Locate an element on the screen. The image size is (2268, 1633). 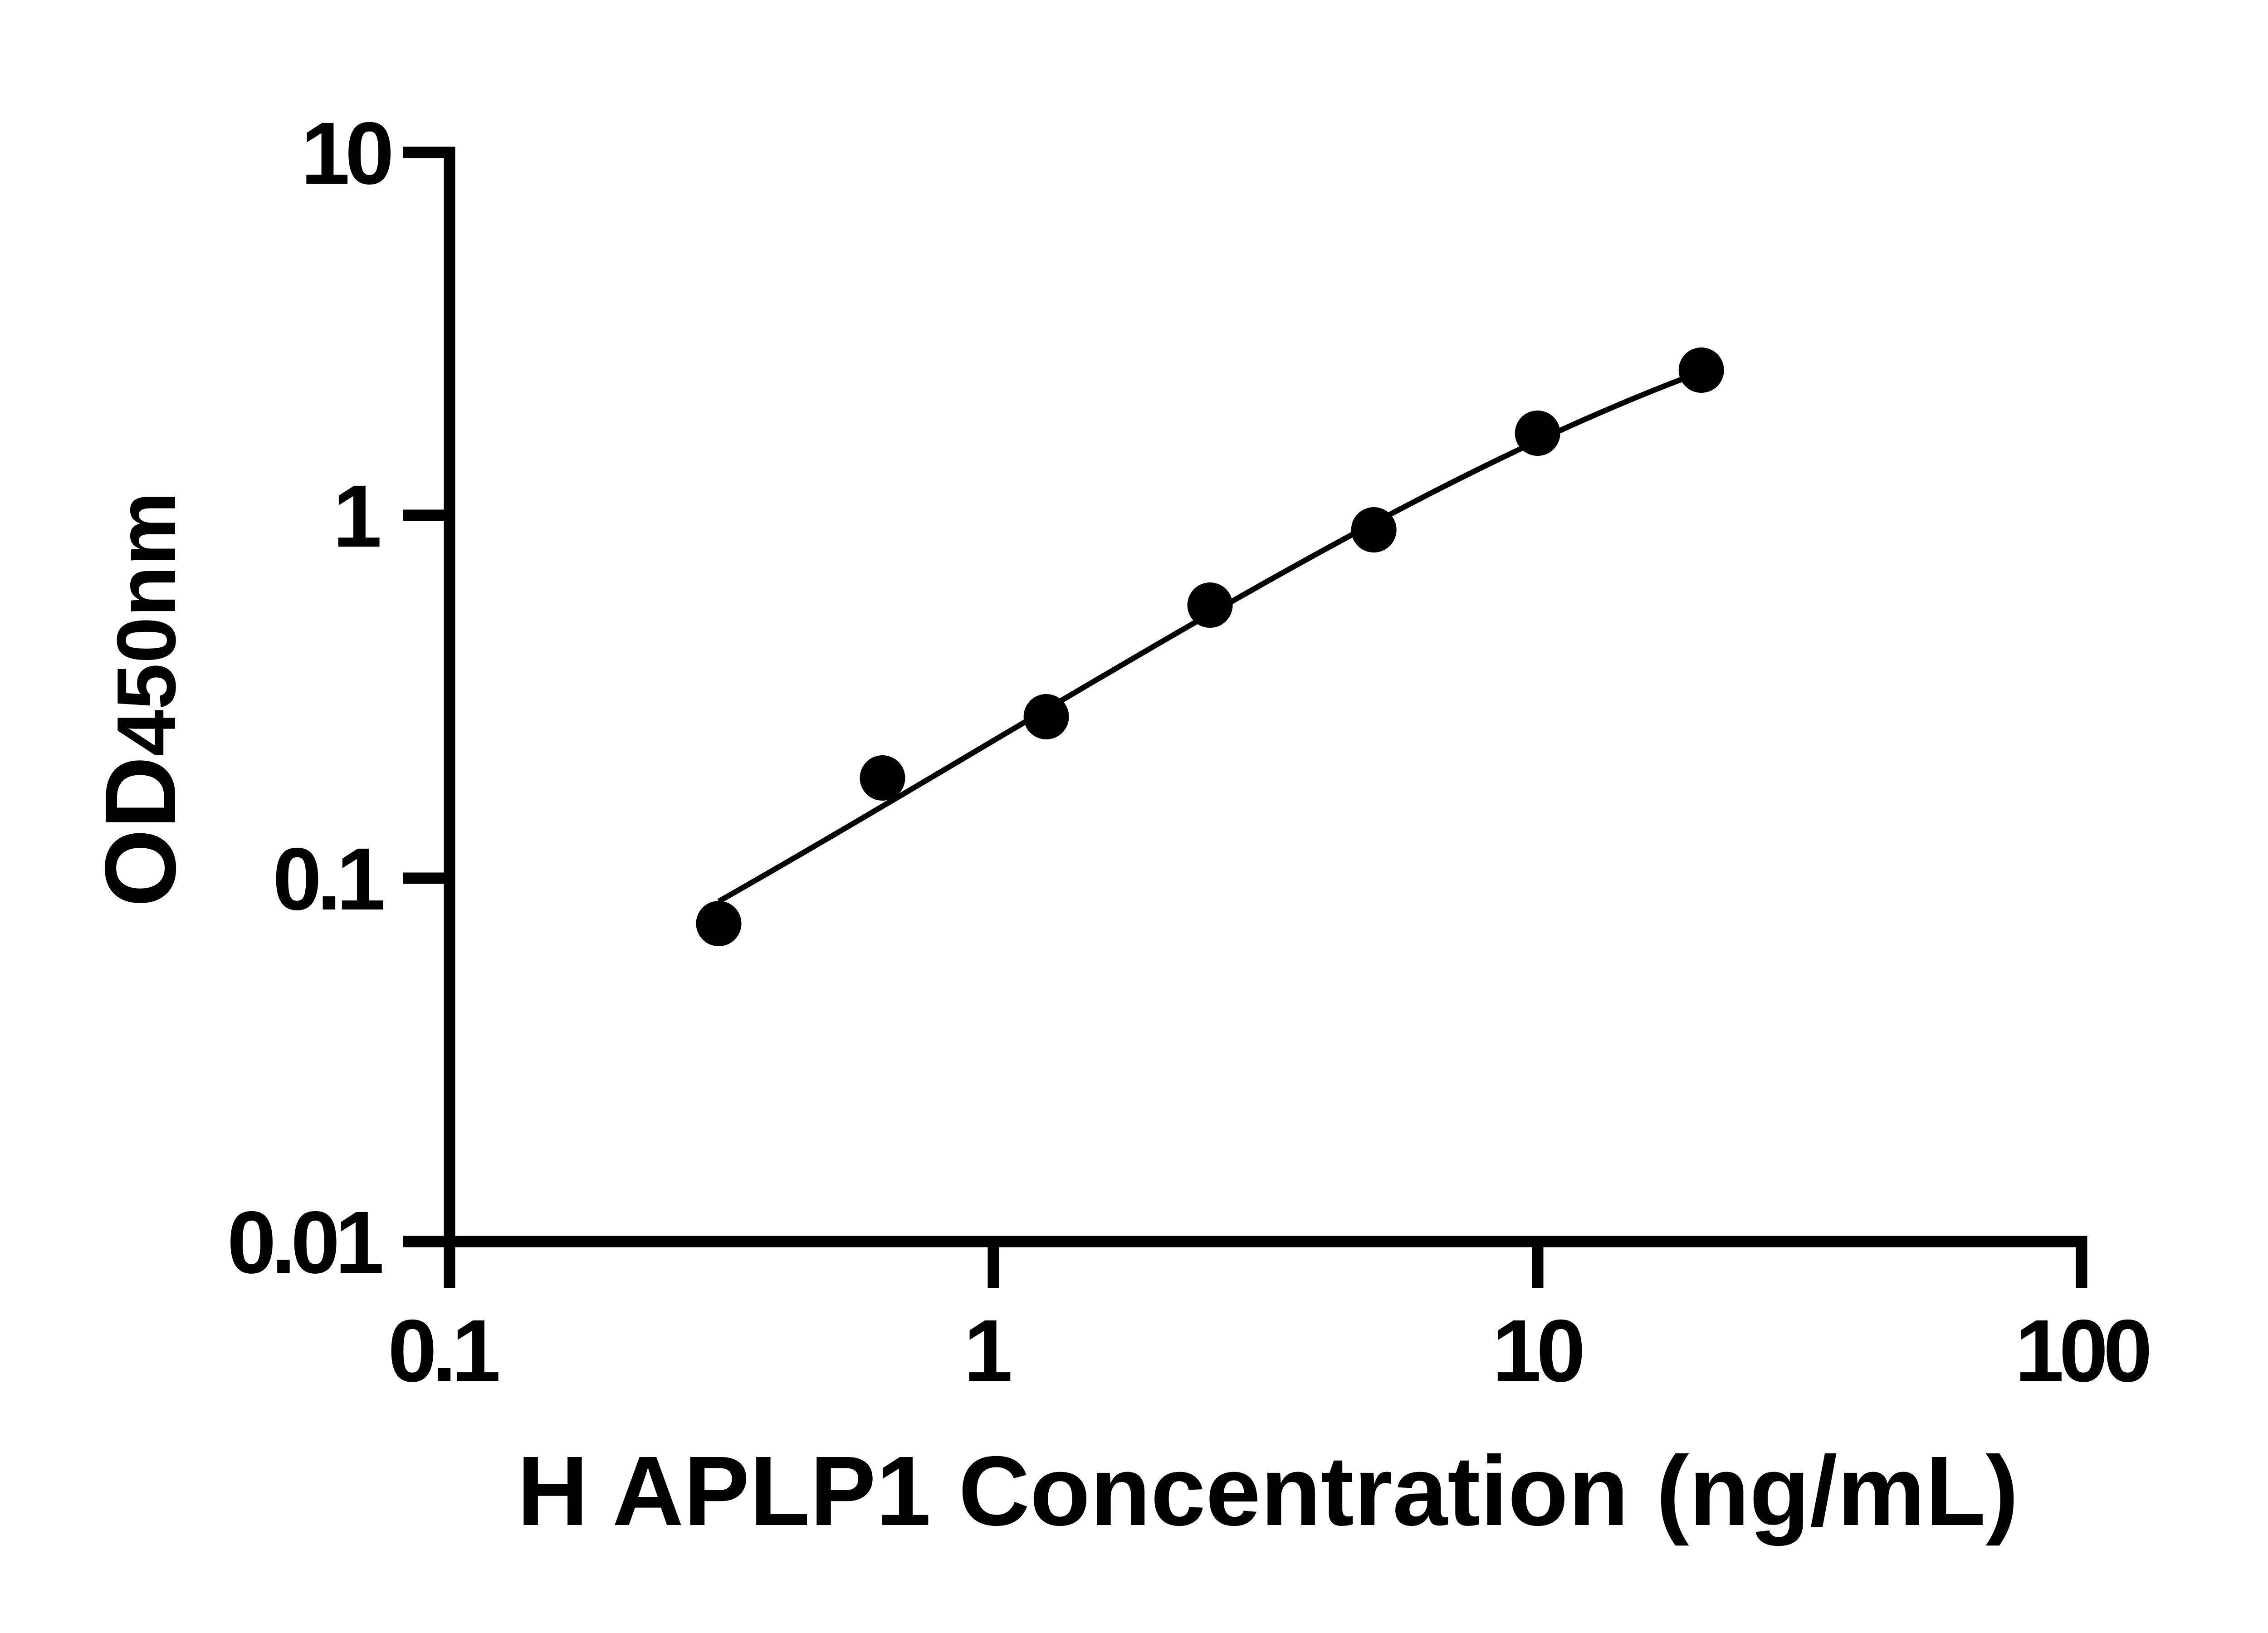
svg-text: 100 is located at coordinates (2082, 1350).